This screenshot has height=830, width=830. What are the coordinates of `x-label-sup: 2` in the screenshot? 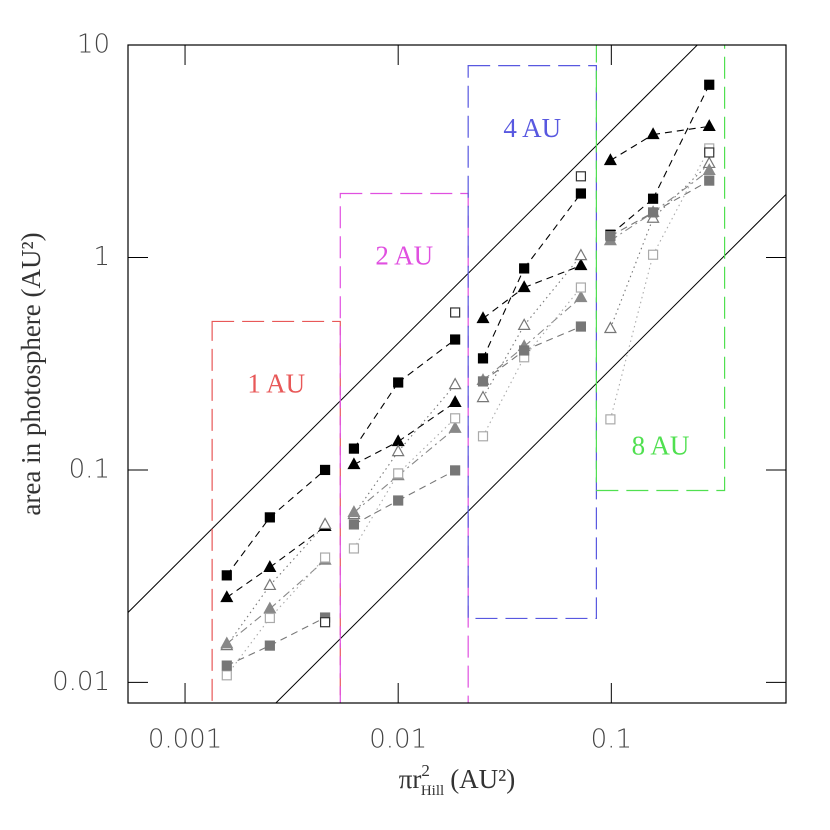 It's located at (425, 770).